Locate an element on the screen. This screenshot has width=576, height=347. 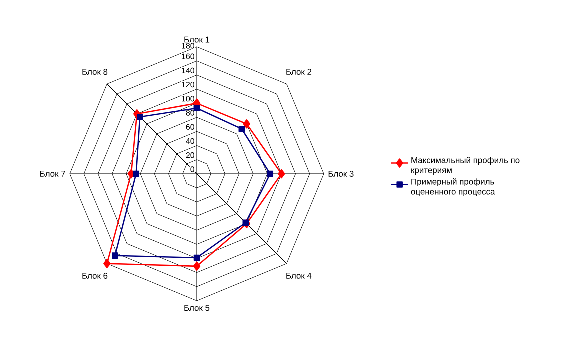
spoke-label: Блок 1 is located at coordinates (197, 39).